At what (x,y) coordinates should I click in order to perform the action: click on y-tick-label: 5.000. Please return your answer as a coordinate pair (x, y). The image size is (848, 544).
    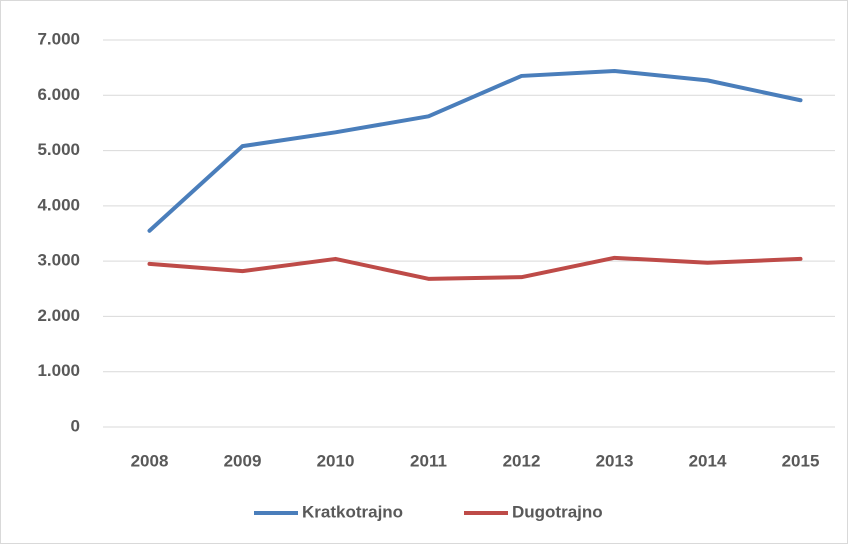
    Looking at the image, I should click on (58, 149).